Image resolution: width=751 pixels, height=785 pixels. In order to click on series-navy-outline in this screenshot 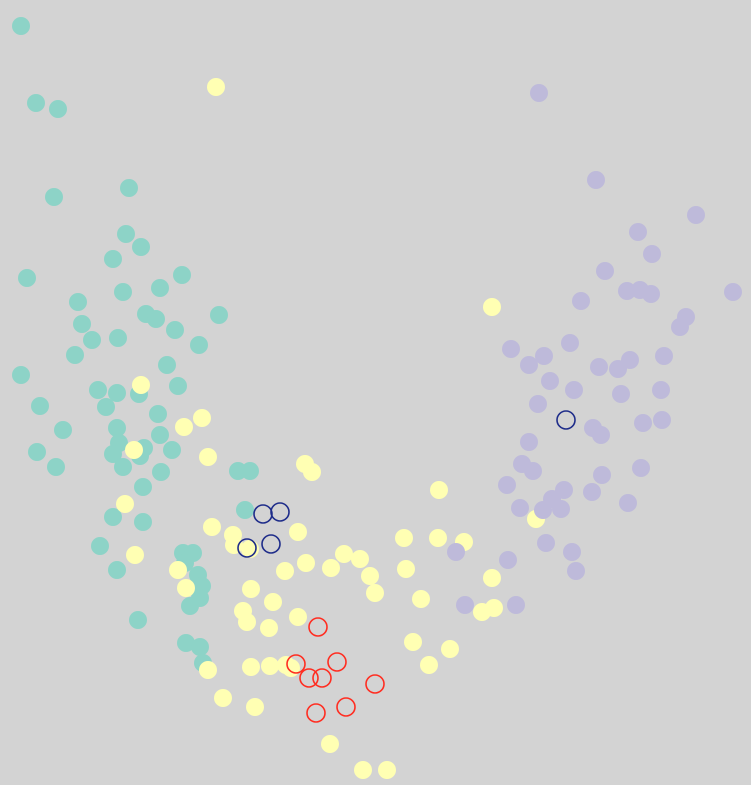, I will do `click(406, 484)`.